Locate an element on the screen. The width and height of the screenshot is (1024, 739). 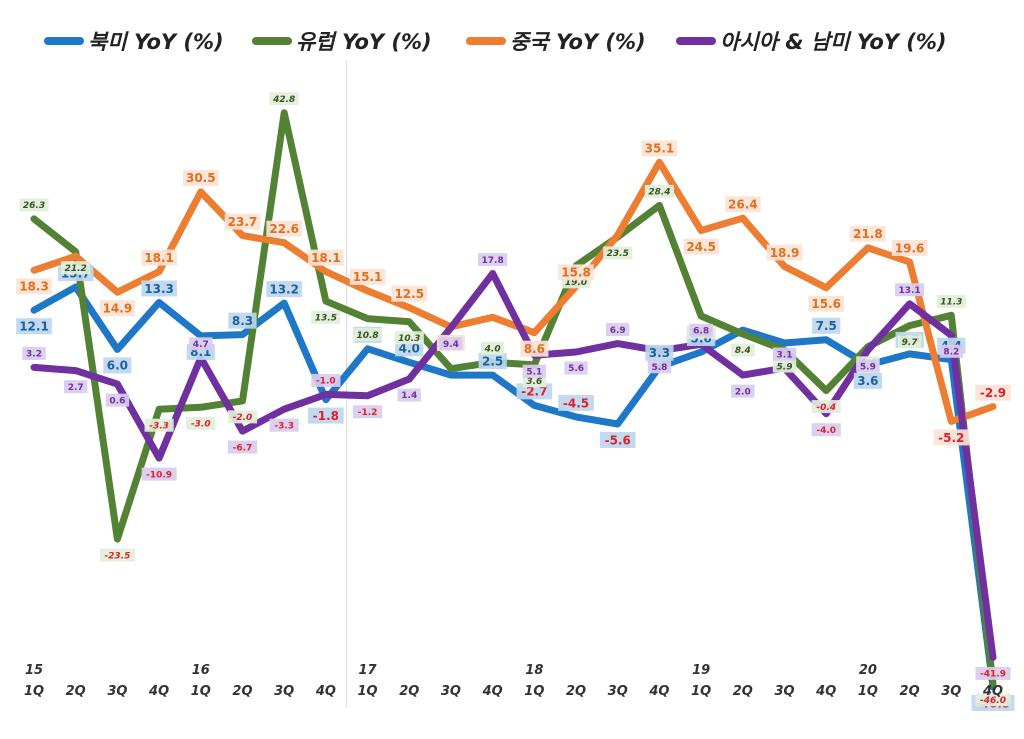
data-label: 12.5 is located at coordinates (409, 293).